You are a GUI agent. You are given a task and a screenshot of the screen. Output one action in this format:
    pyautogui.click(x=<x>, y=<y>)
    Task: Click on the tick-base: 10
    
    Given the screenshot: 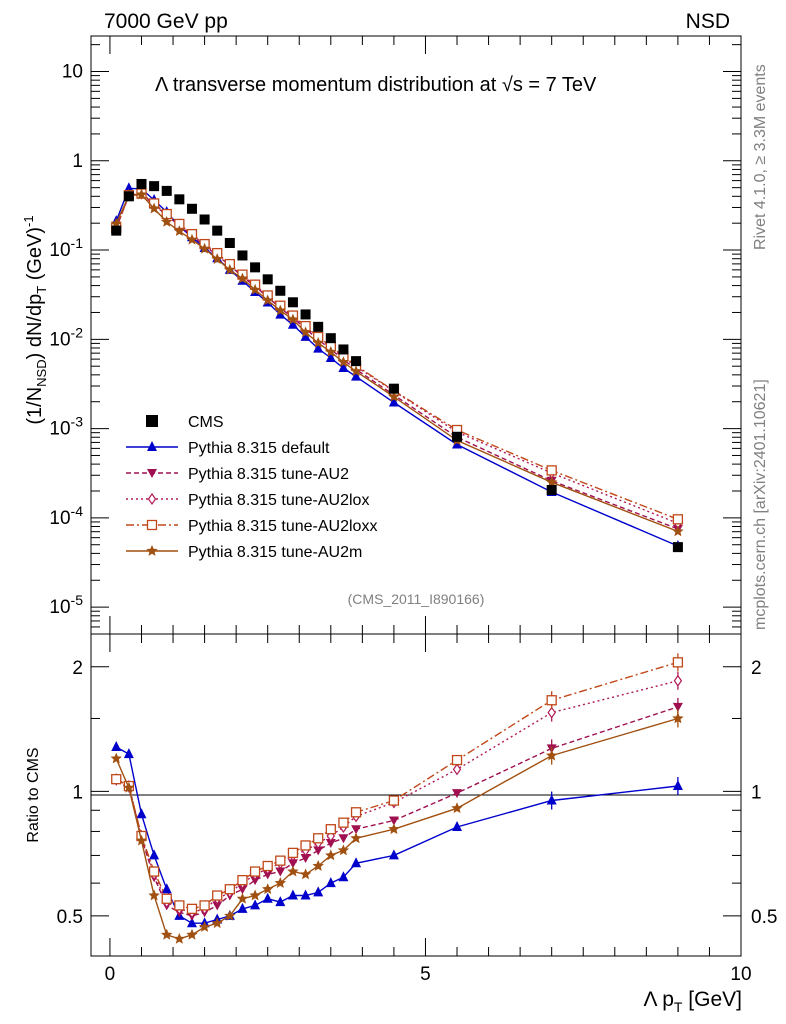 What is the action you would take?
    pyautogui.click(x=59, y=250)
    